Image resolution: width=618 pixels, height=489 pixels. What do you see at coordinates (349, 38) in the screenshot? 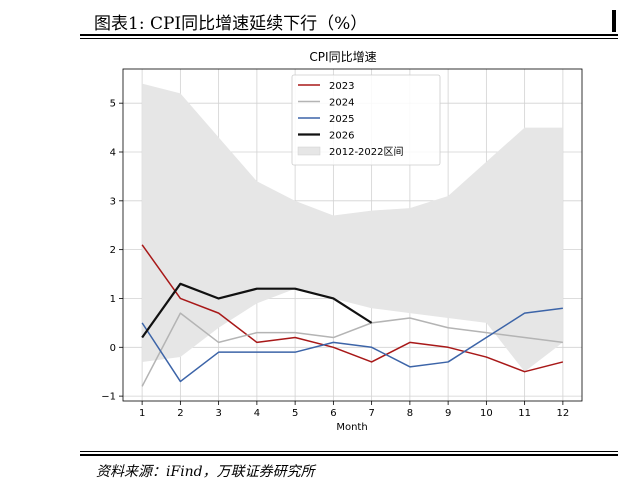
I see `top-rule-thin` at bounding box center [349, 38].